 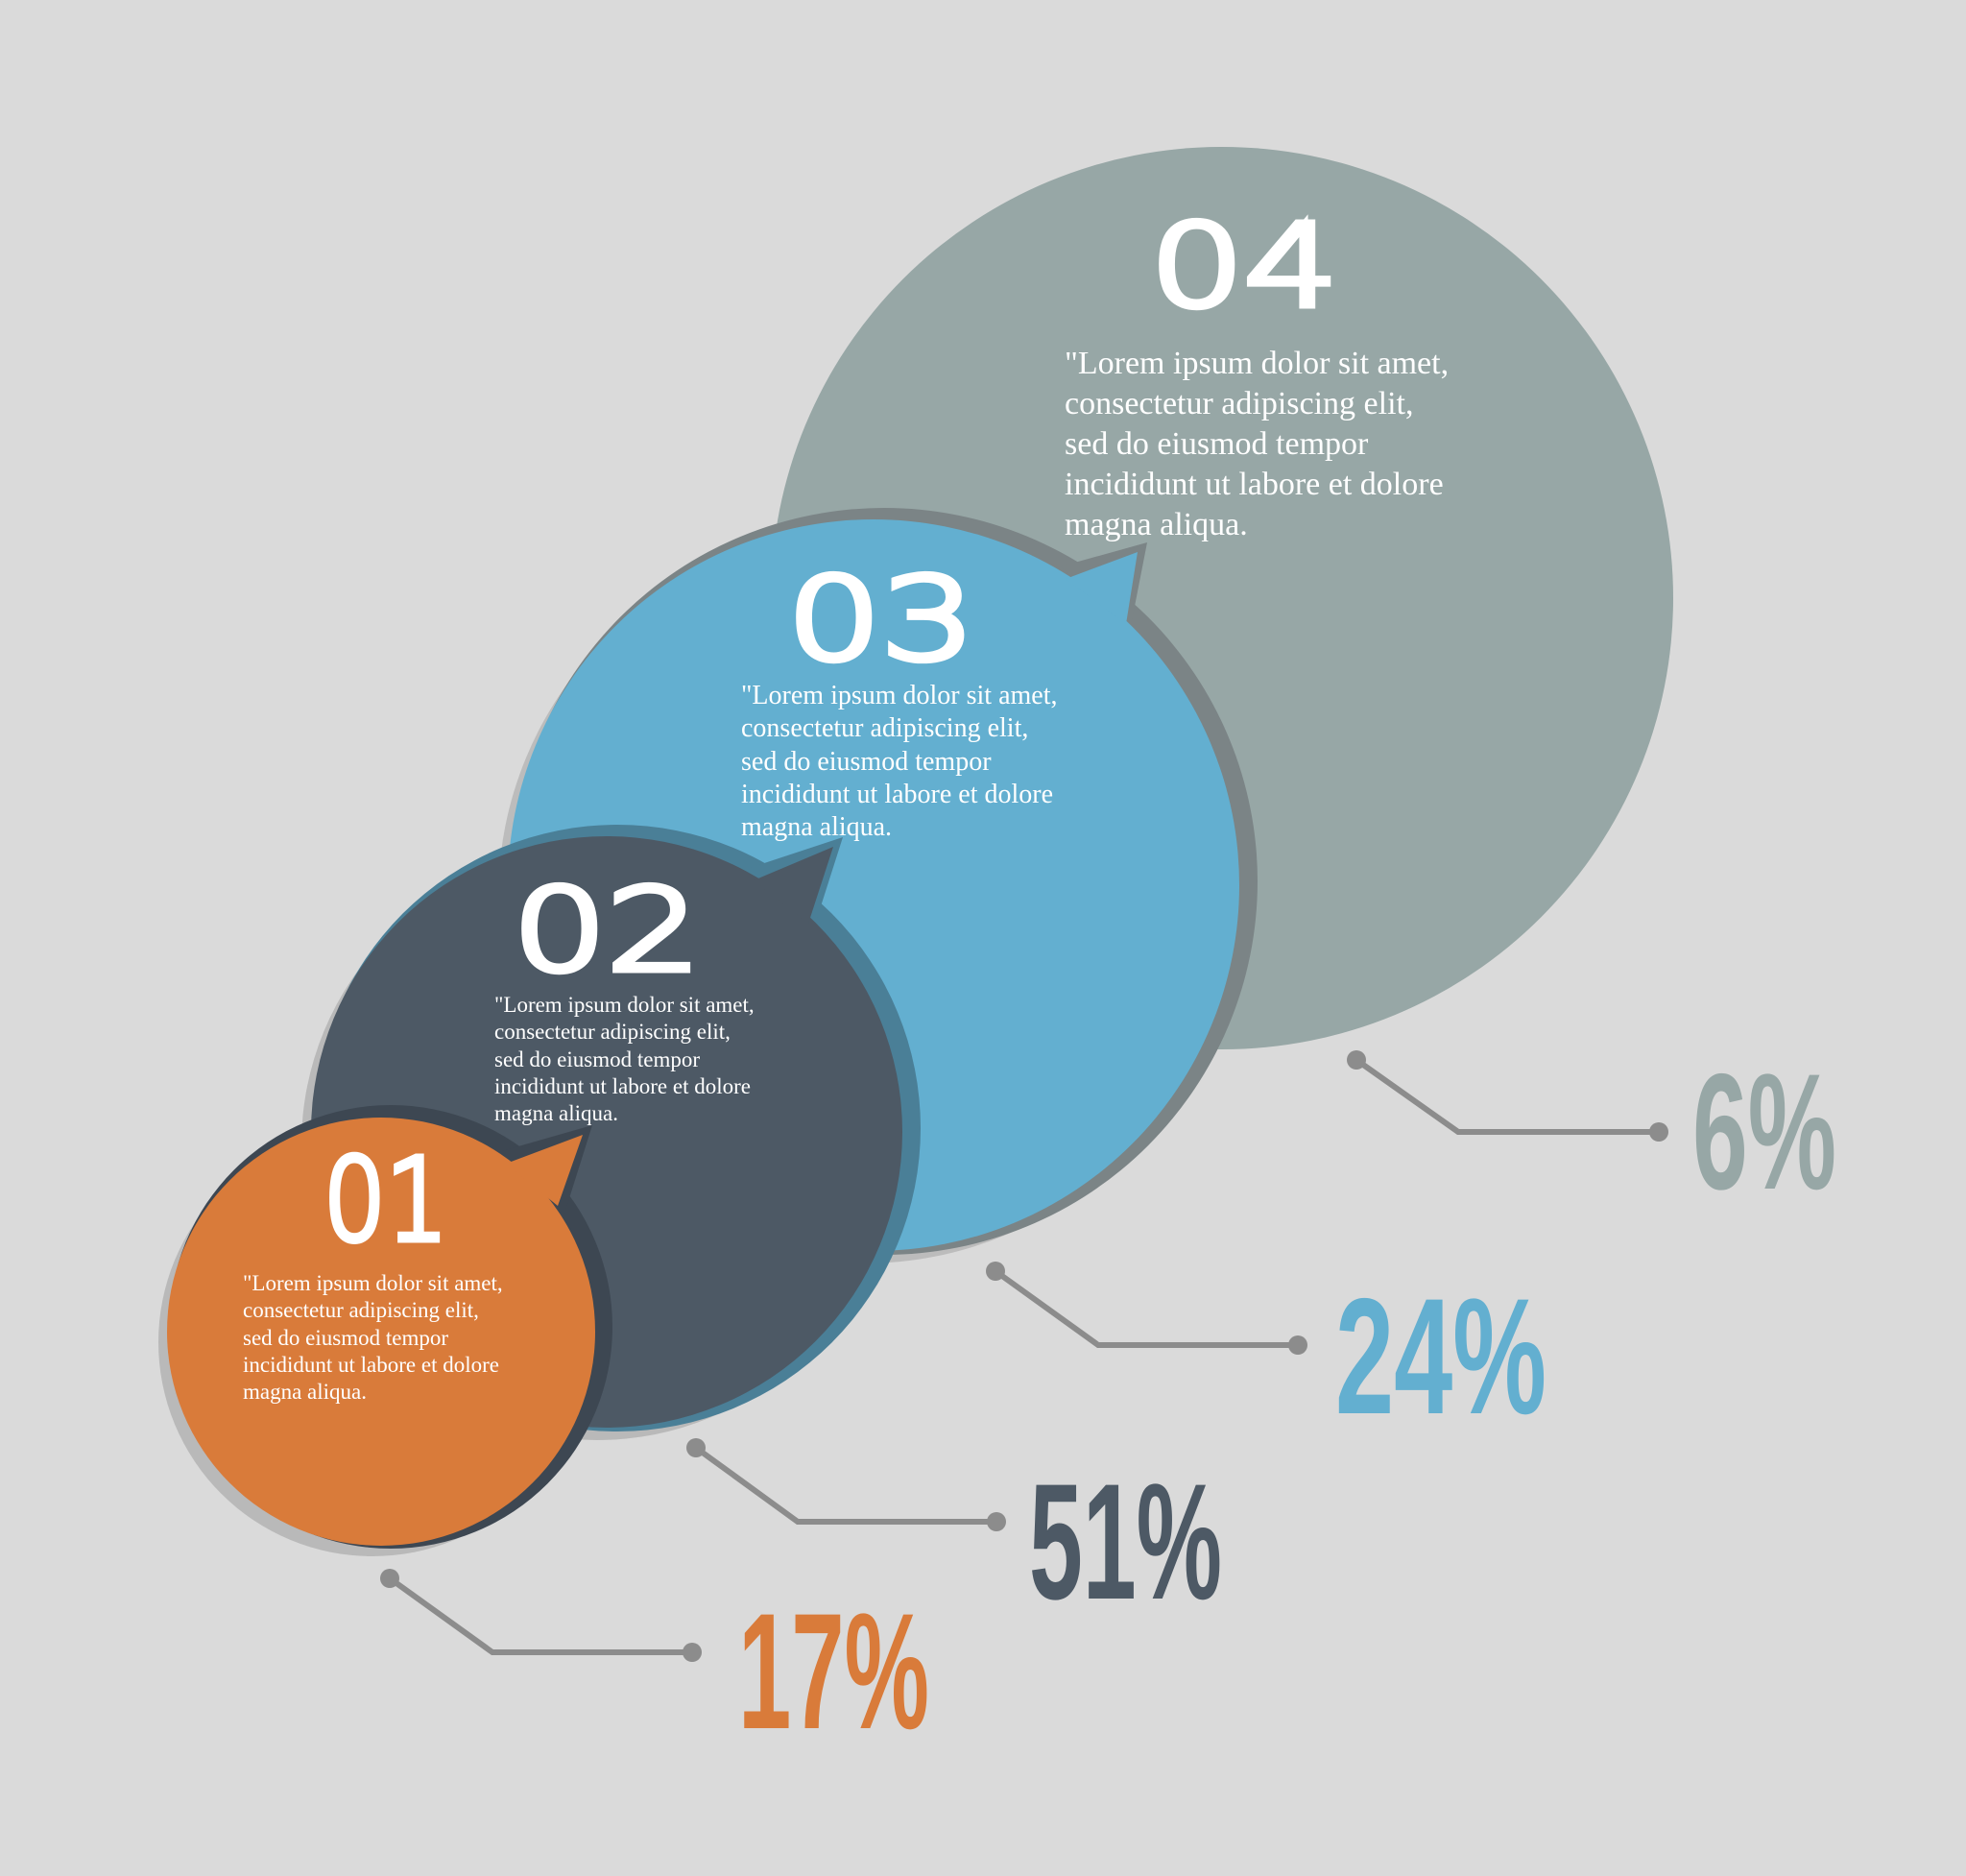 I want to click on step-1-number: 01, so click(x=386, y=1200).